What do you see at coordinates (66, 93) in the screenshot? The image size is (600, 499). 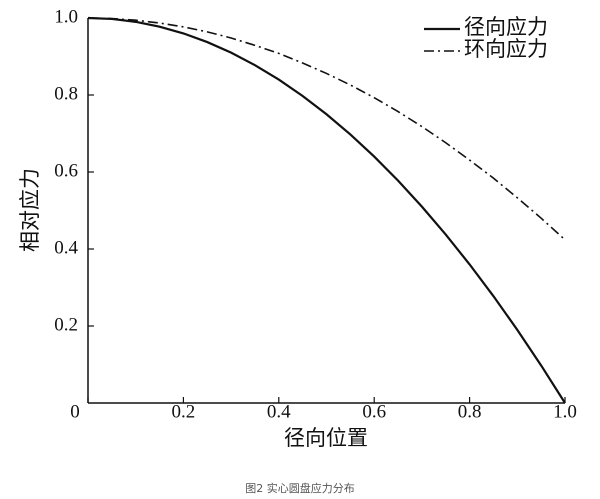 I see `y-tick-label: 0.8` at bounding box center [66, 93].